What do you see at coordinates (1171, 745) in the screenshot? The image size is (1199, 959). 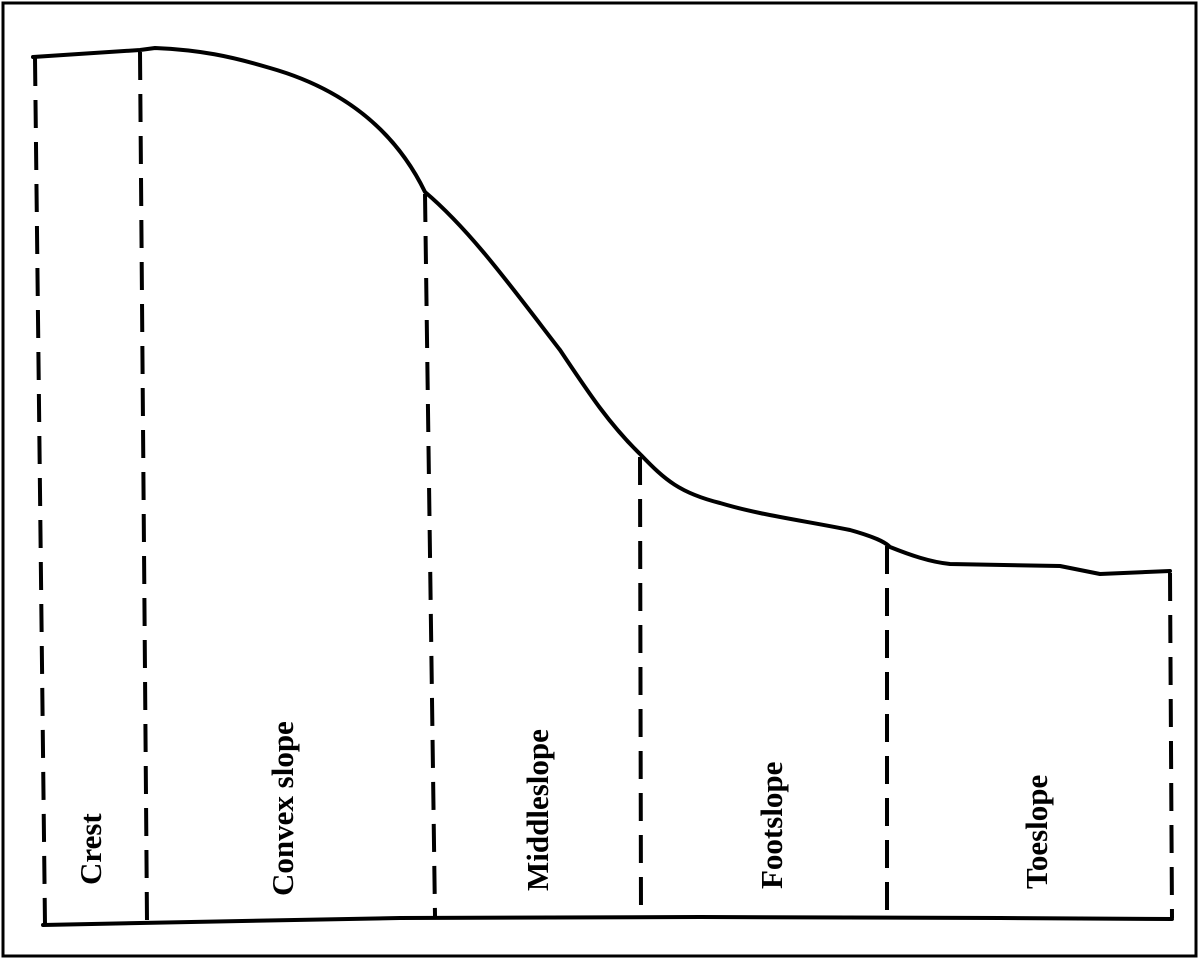 I see `divider-right-edge` at bounding box center [1171, 745].